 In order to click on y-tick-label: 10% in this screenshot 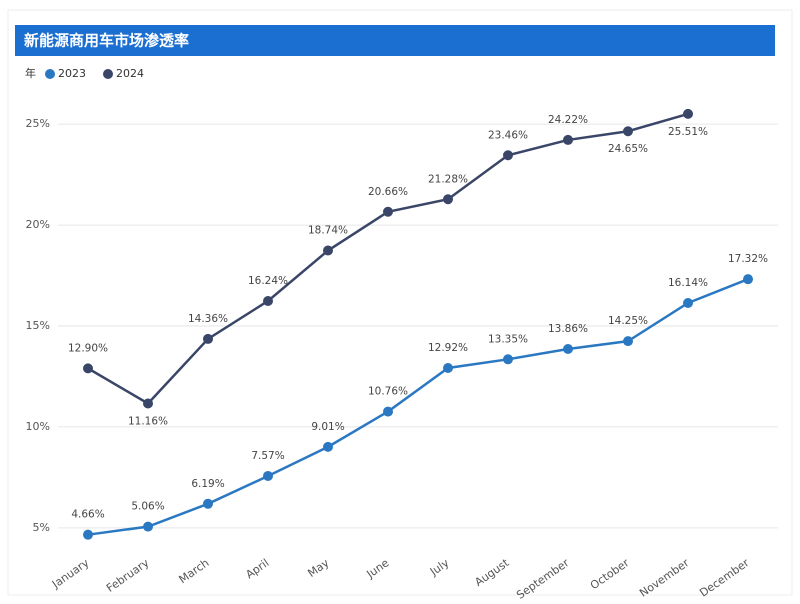, I will do `click(38, 426)`.